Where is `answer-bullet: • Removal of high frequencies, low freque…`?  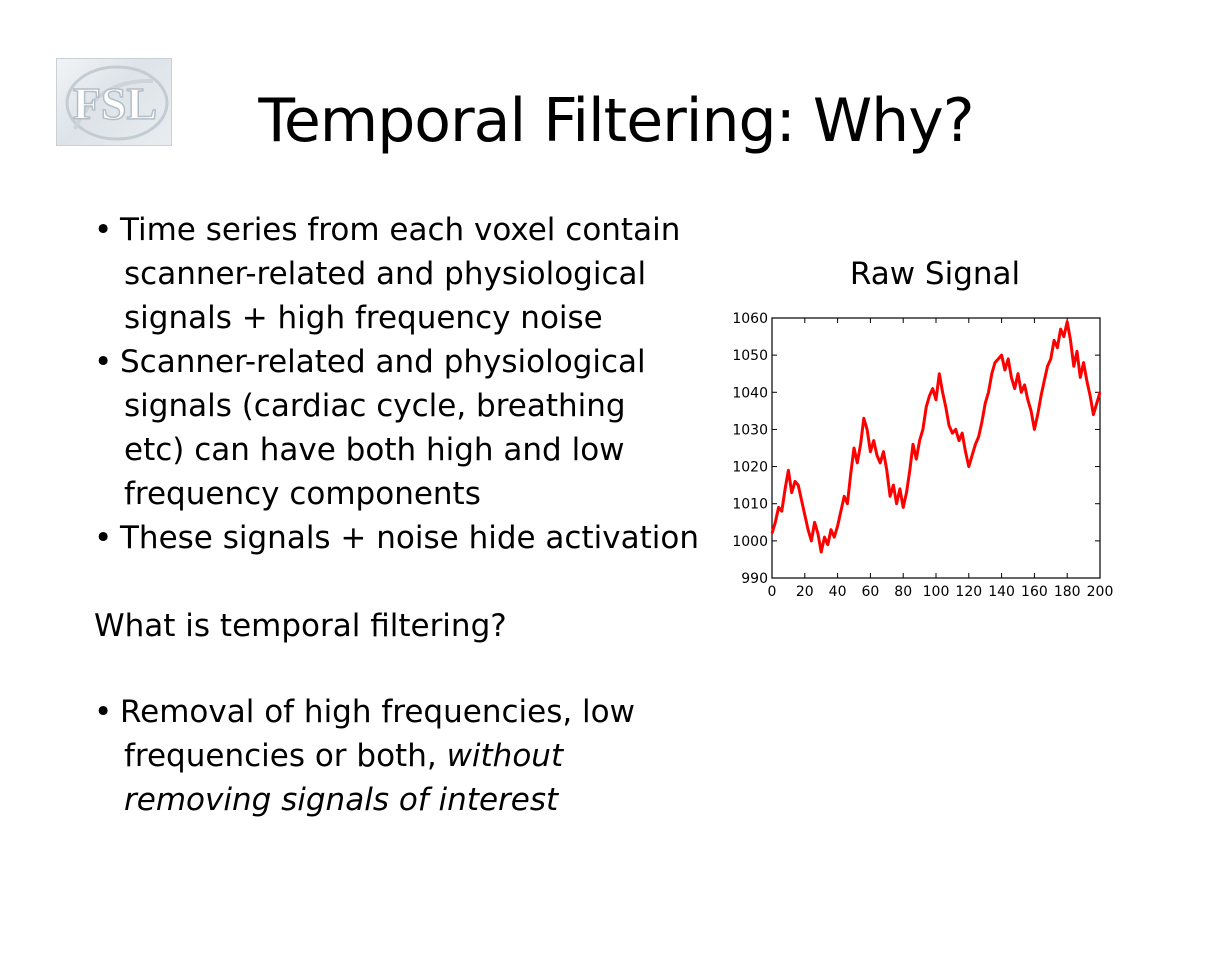
answer-bullet: • Removal of high frequencies, low freque… is located at coordinates (364, 756).